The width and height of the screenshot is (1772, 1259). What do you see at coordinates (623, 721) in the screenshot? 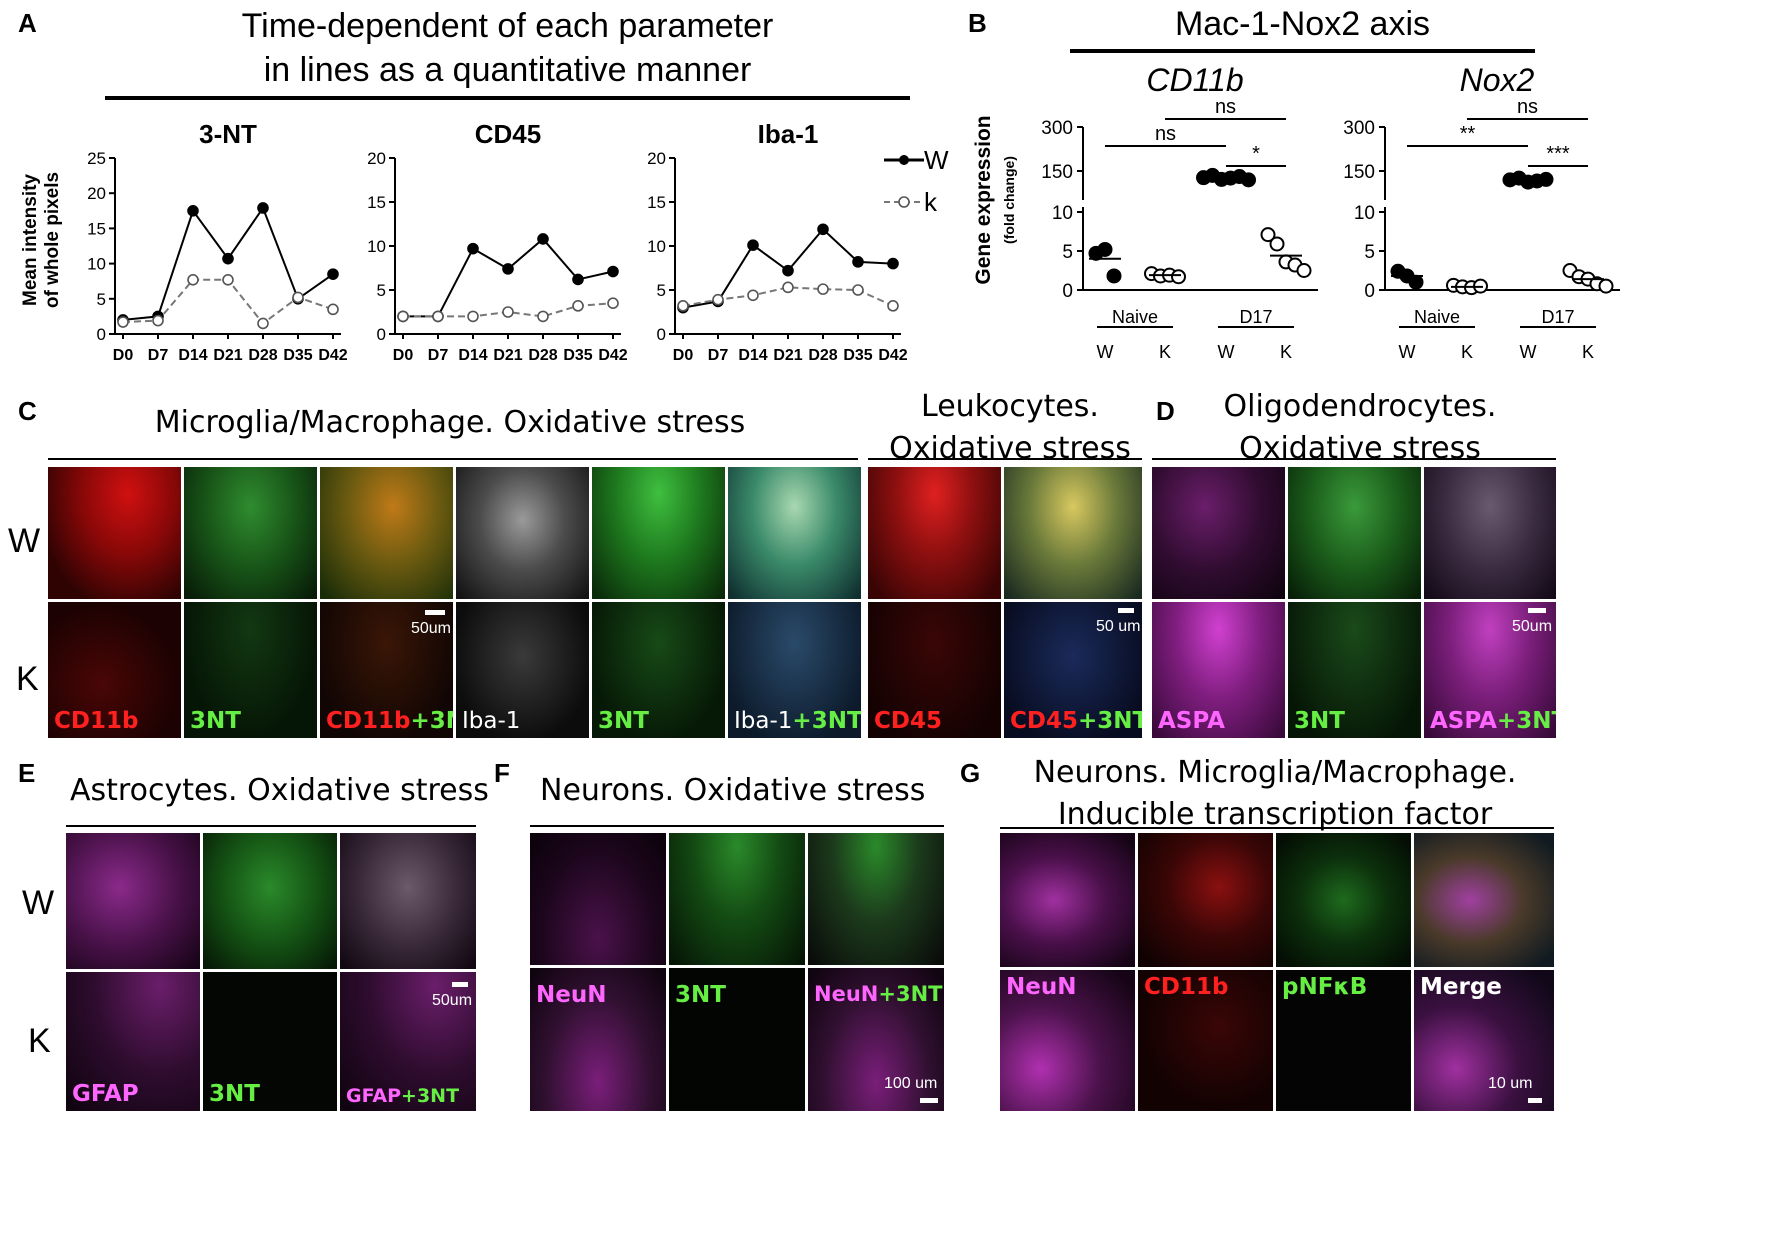
I see `label-3nt-2: 3NT` at bounding box center [623, 721].